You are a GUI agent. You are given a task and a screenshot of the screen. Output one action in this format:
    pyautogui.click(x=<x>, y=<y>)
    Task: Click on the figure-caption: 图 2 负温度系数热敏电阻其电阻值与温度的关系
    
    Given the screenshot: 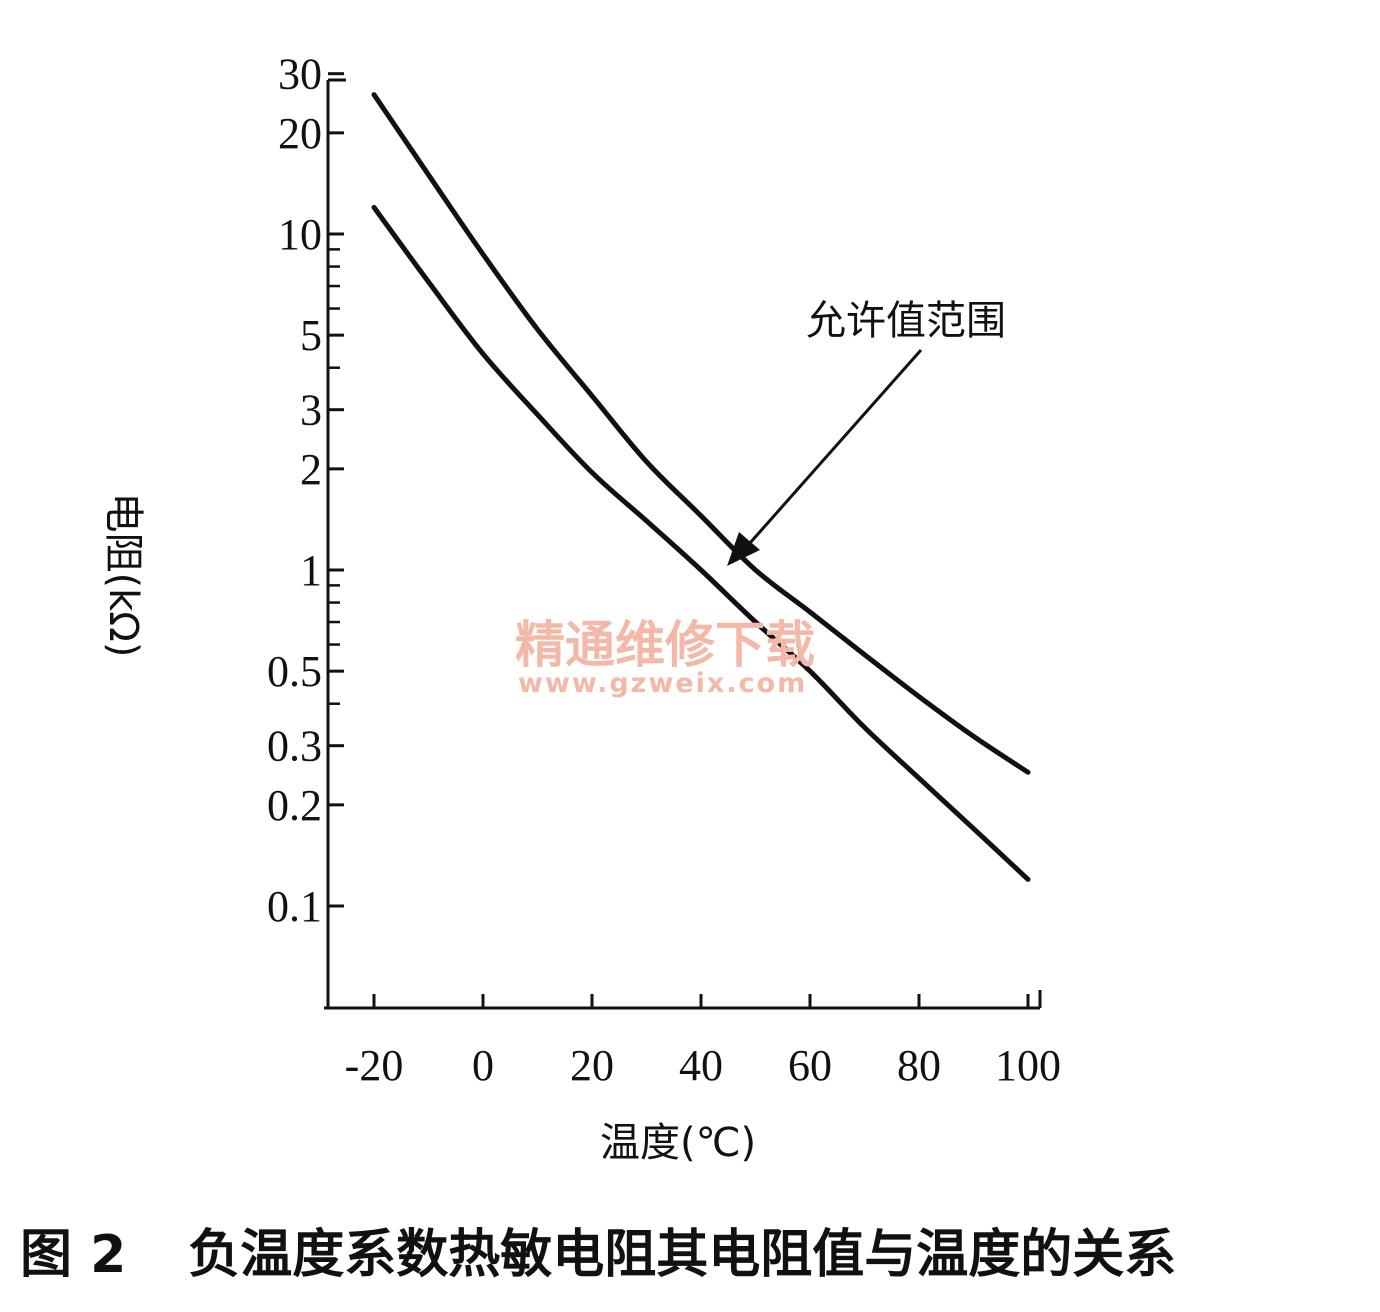 What is the action you would take?
    pyautogui.click(x=695, y=1249)
    